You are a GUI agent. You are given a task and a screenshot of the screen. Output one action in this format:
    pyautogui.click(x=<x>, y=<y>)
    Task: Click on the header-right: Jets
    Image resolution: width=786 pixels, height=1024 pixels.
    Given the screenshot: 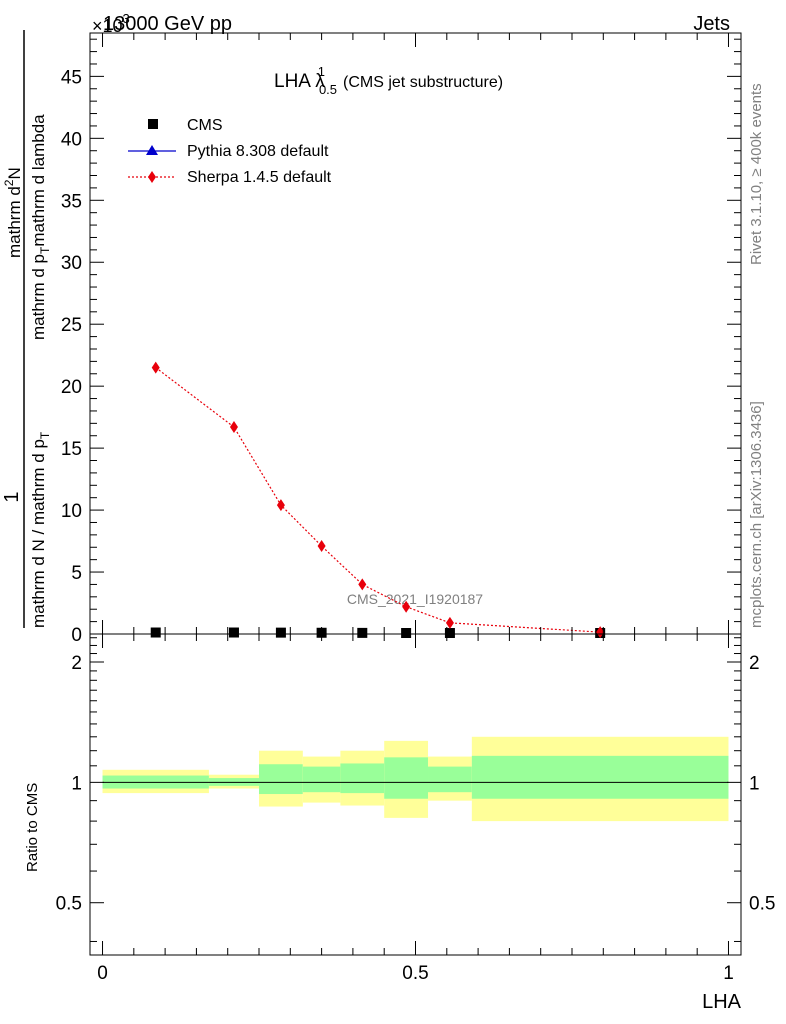 What is the action you would take?
    pyautogui.click(x=711, y=24)
    